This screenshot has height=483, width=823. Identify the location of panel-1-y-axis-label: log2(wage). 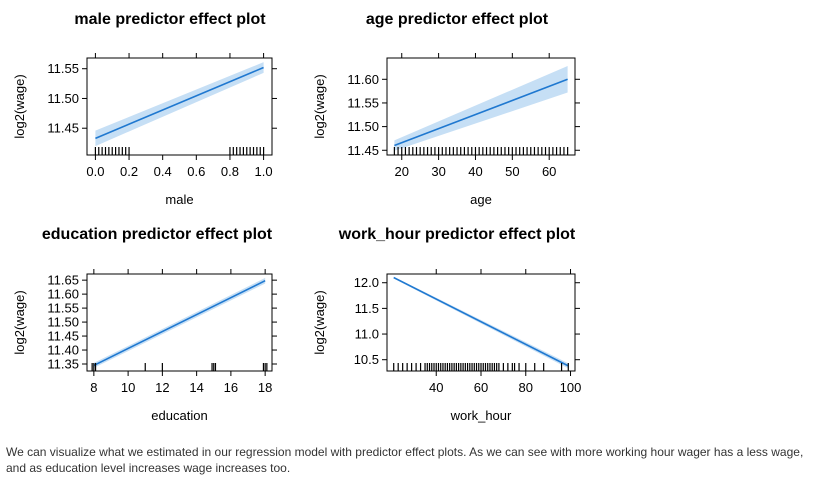
(19, 106).